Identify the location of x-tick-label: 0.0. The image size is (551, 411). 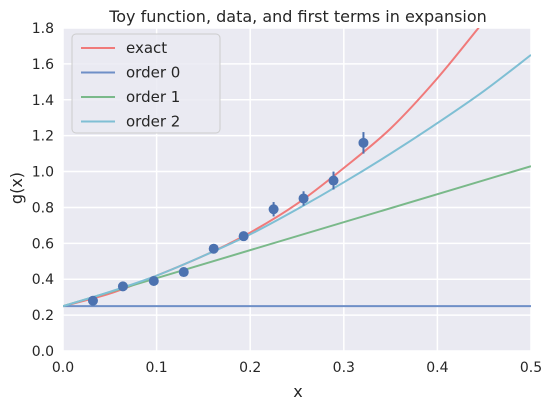
(63, 368).